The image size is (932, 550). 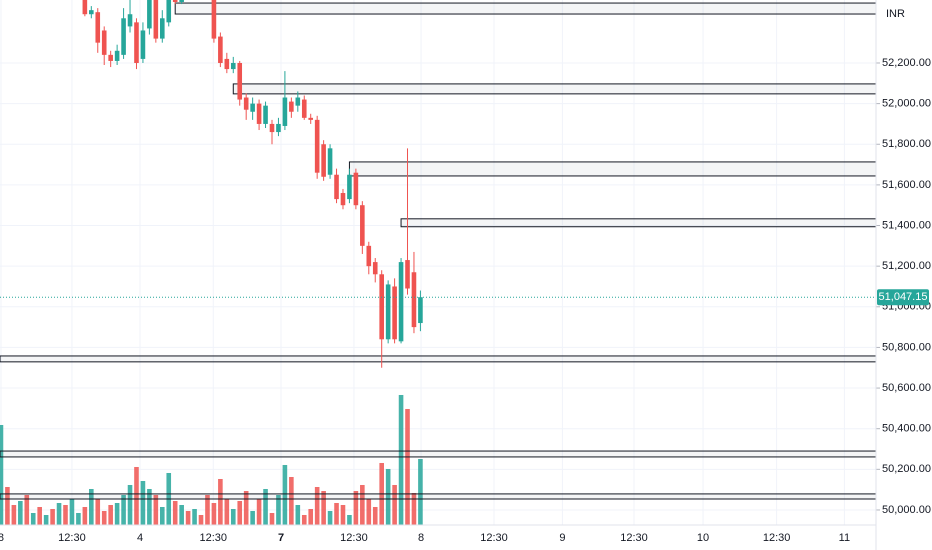 What do you see at coordinates (906, 510) in the screenshot?
I see `y-tick-label: 50,000.00` at bounding box center [906, 510].